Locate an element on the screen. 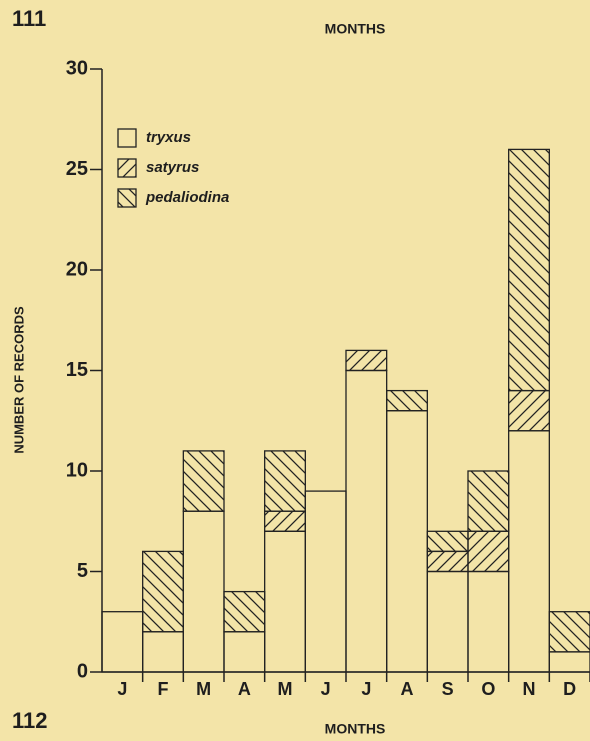 This screenshot has height=741, width=590. x-tick-label: O is located at coordinates (488, 689).